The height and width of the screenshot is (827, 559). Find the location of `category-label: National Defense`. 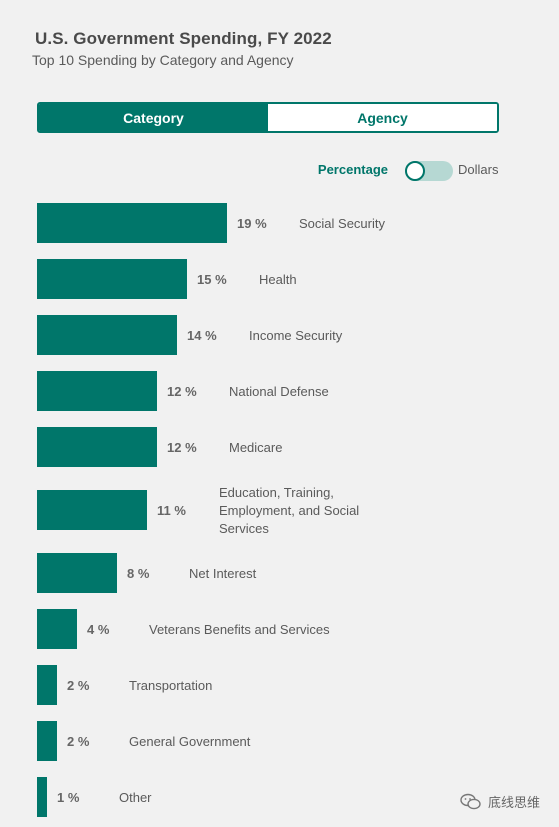

category-label: National Defense is located at coordinates (279, 391).